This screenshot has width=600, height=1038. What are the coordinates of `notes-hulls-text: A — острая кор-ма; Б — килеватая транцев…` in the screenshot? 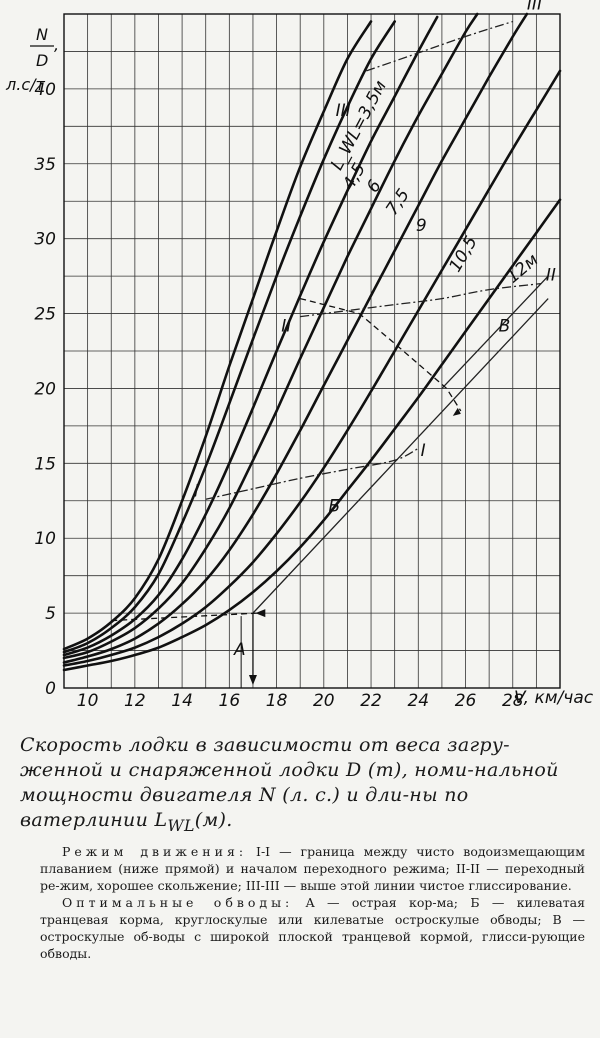 It's located at (312, 928).